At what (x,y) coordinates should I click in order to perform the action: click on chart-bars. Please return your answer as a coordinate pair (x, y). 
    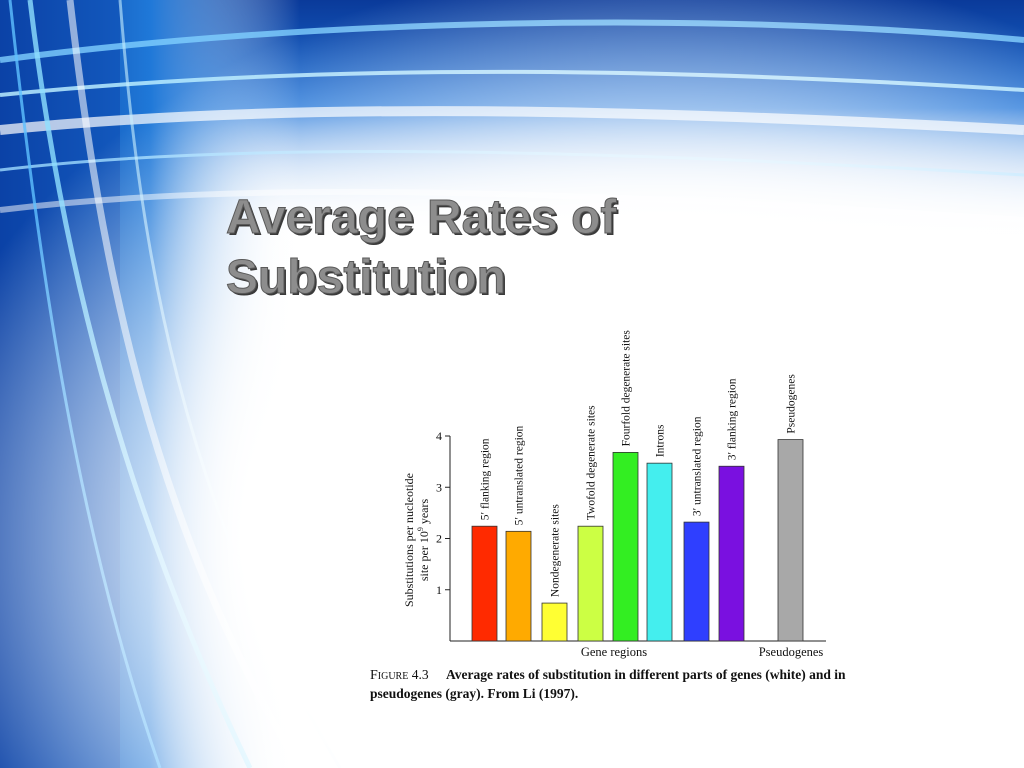
    Looking at the image, I should click on (637, 540).